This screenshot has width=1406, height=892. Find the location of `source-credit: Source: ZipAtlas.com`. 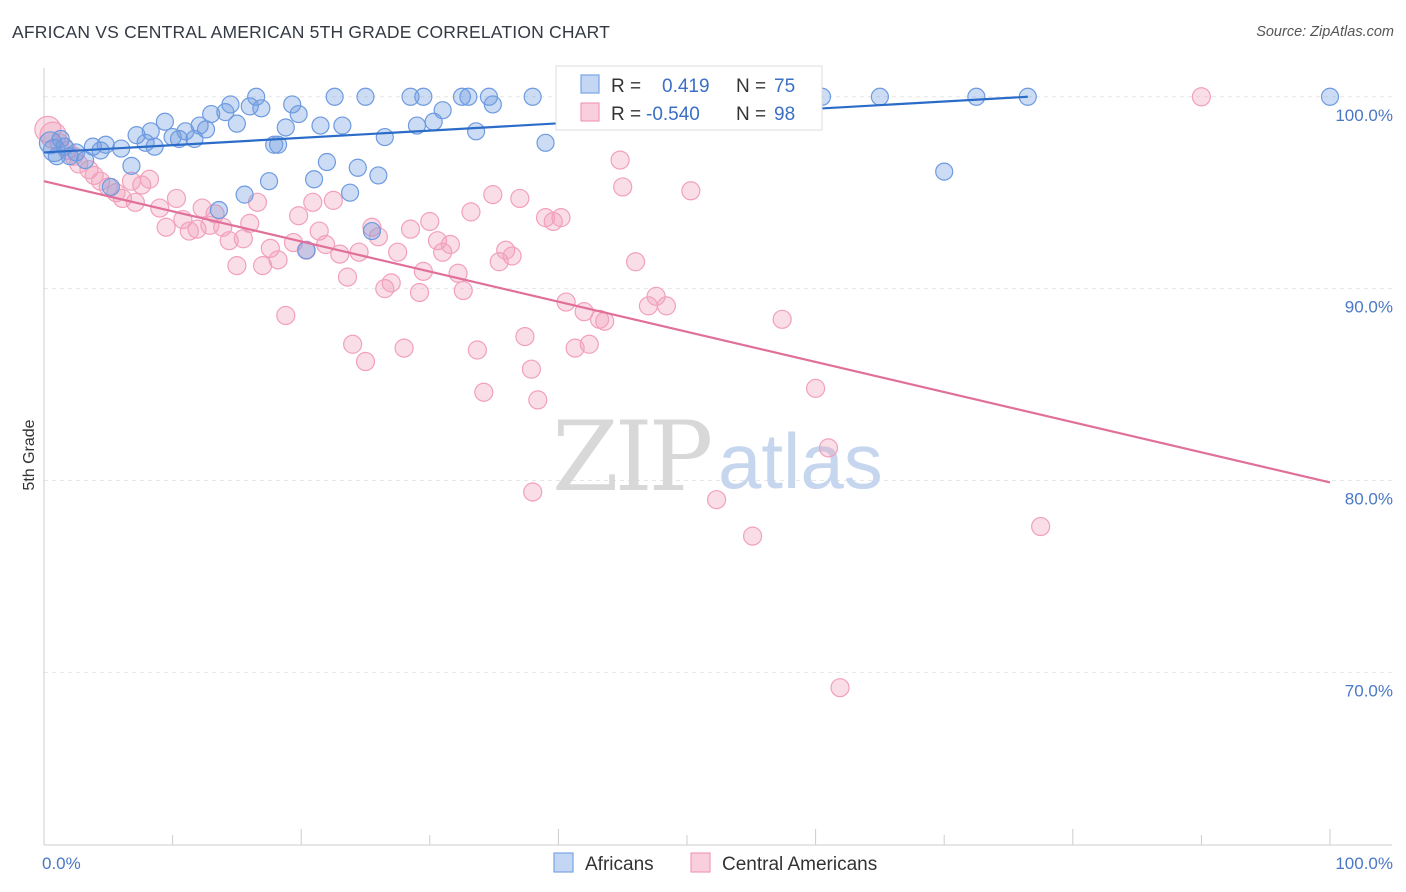

source-credit: Source: ZipAtlas.com is located at coordinates (1325, 32).